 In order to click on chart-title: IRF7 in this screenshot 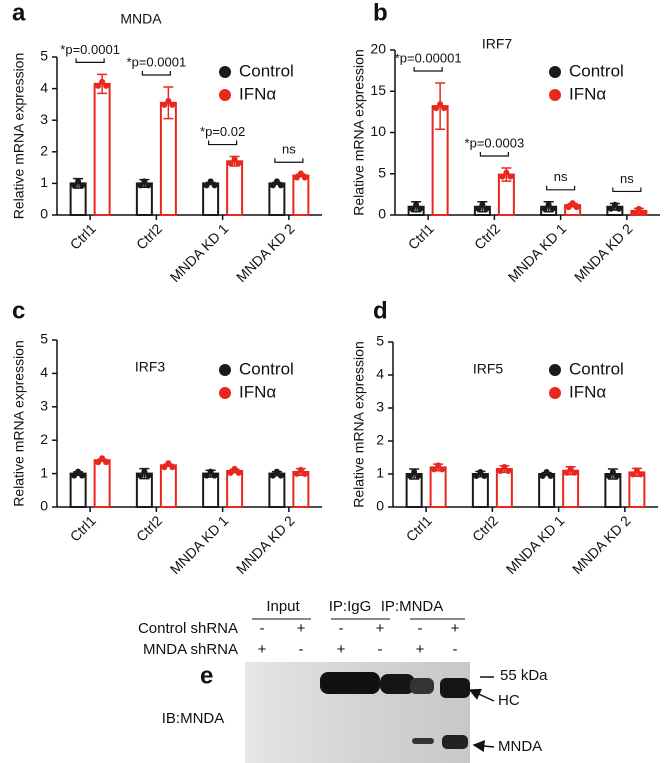, I will do `click(497, 44)`.